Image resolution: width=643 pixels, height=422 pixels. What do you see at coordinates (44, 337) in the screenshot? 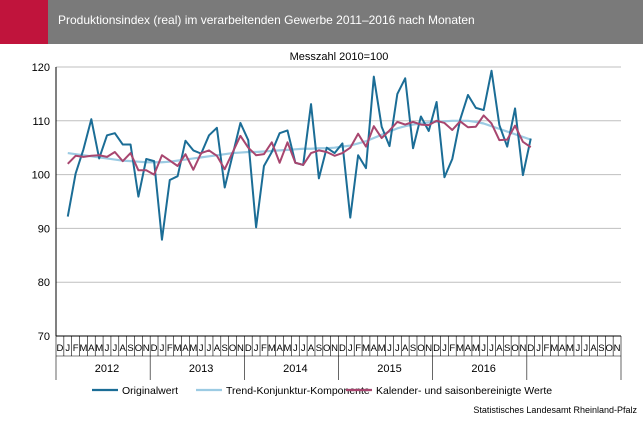
I see `y-tick-label: 70` at bounding box center [44, 337].